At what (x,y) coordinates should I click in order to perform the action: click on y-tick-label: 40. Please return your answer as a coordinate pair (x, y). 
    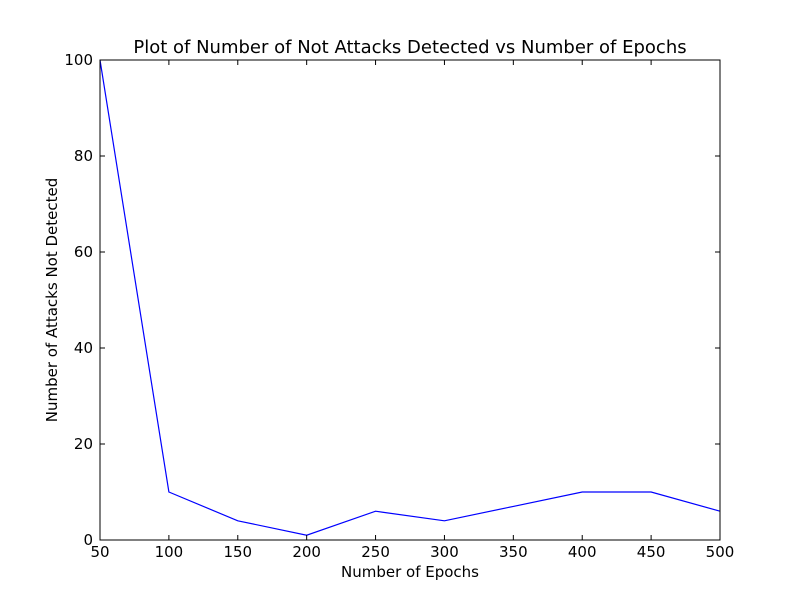
    Looking at the image, I should click on (83, 348).